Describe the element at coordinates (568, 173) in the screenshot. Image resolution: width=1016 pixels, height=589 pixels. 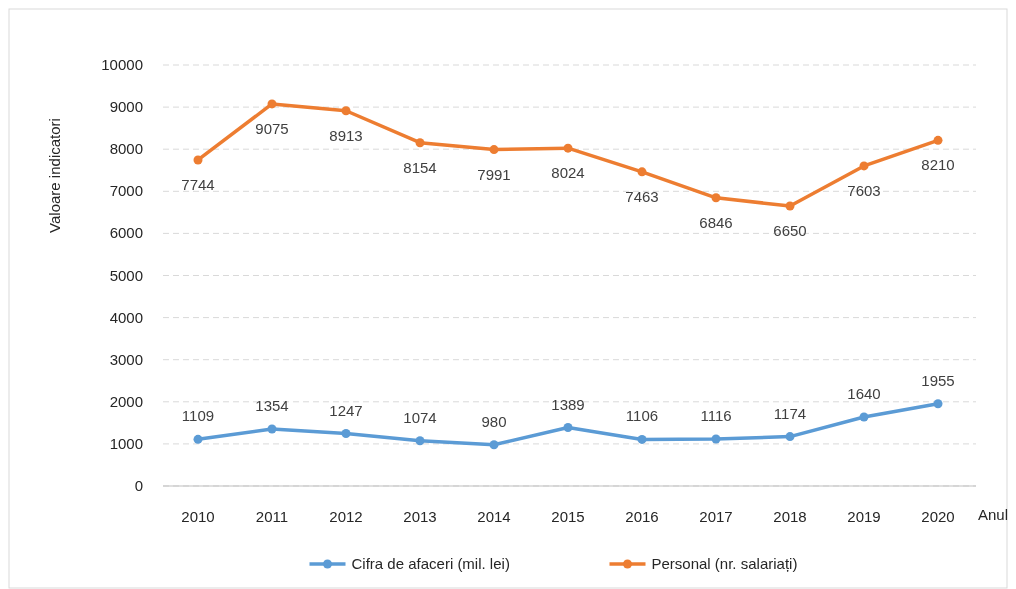
I see `data-label: 8024` at that location.